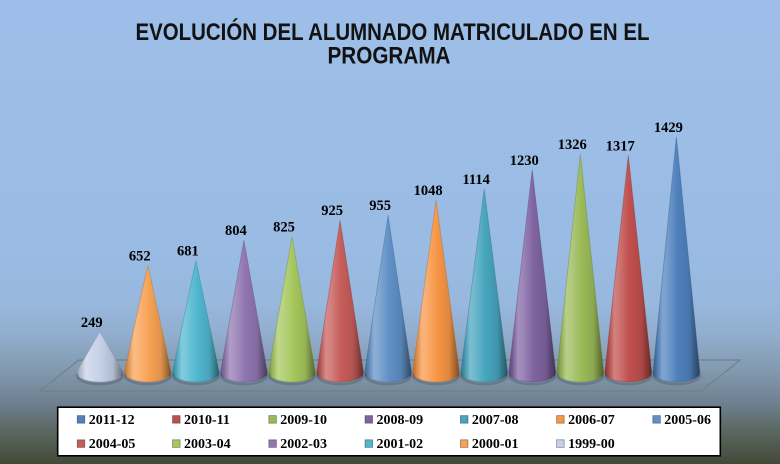  I want to click on svg-text: 925, so click(332, 211).